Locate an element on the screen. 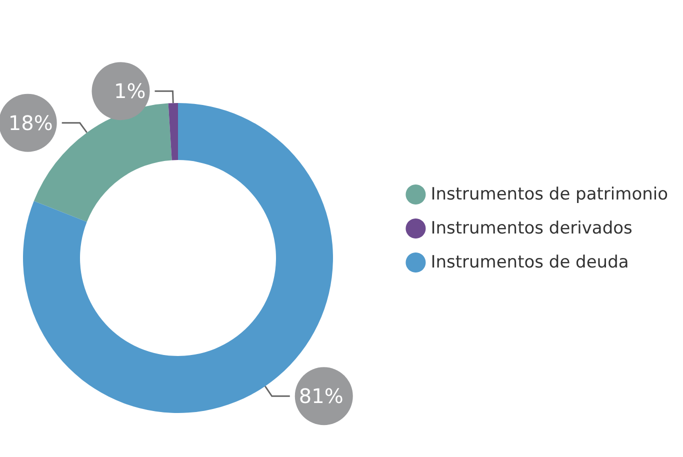  data-label: 1% is located at coordinates (130, 91).